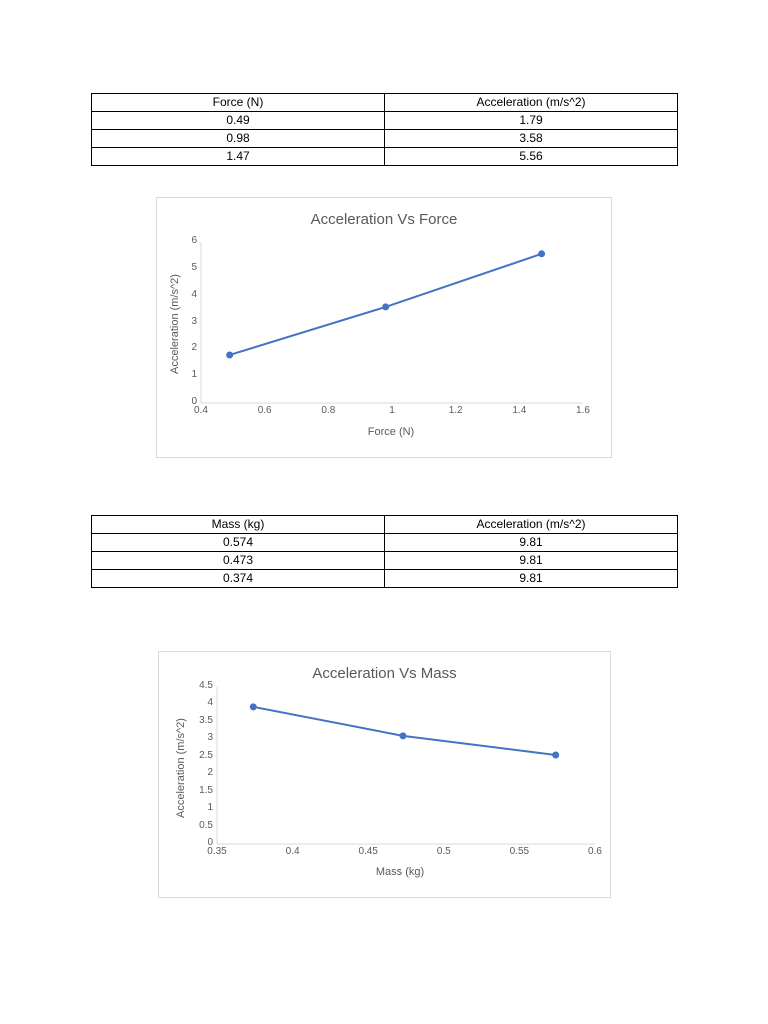 Image resolution: width=768 pixels, height=1024 pixels. I want to click on cell-force: 0.49, so click(238, 120).